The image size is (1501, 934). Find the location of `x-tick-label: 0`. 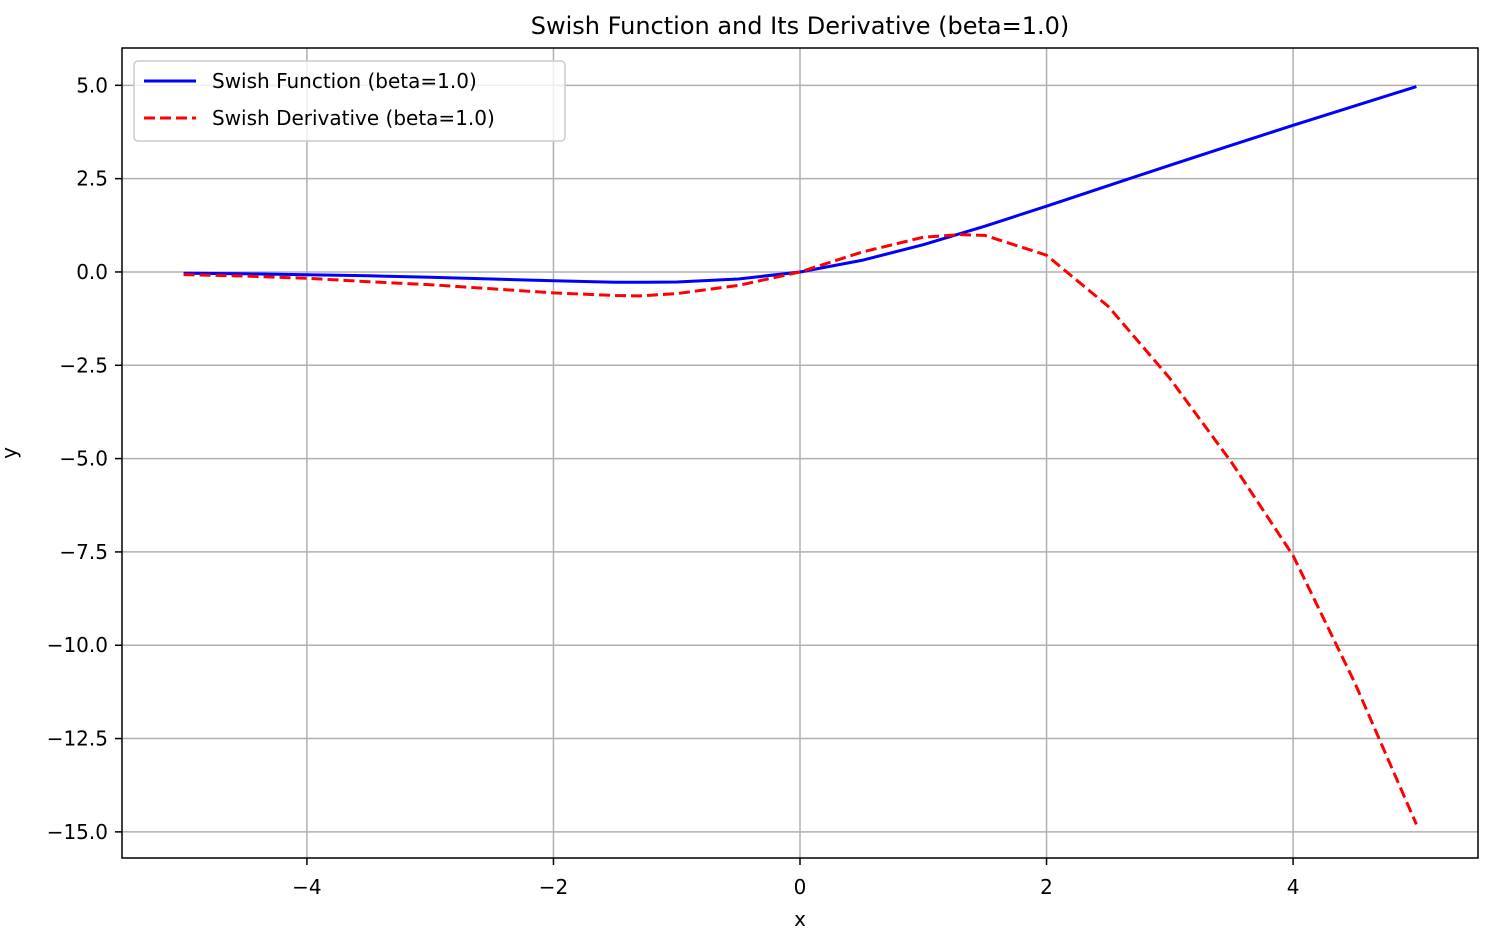

x-tick-label: 0 is located at coordinates (800, 887).